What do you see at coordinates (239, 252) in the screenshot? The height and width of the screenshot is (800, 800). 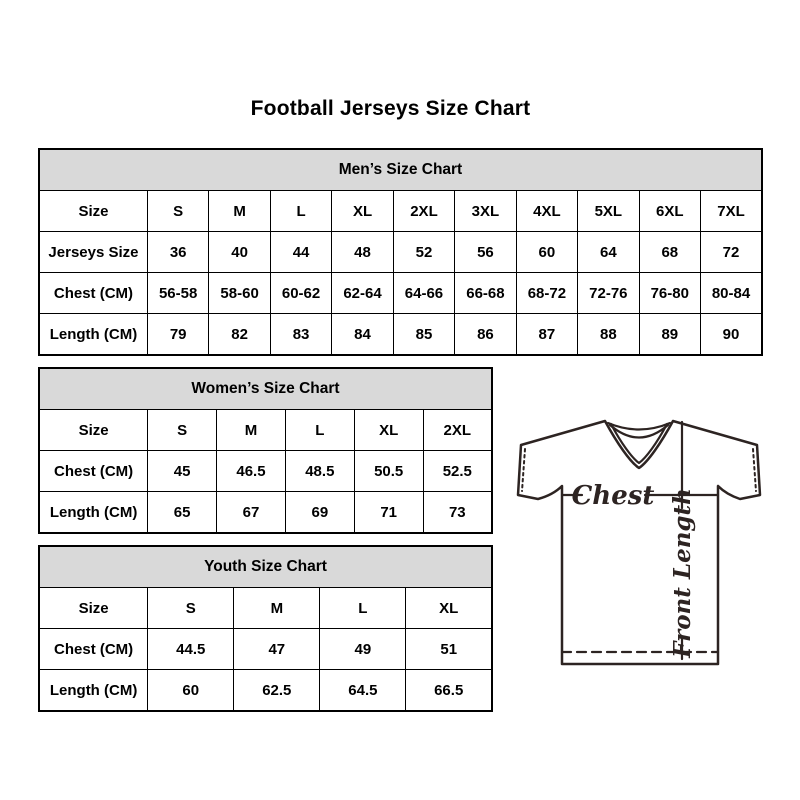 I see `value-cell: 40` at bounding box center [239, 252].